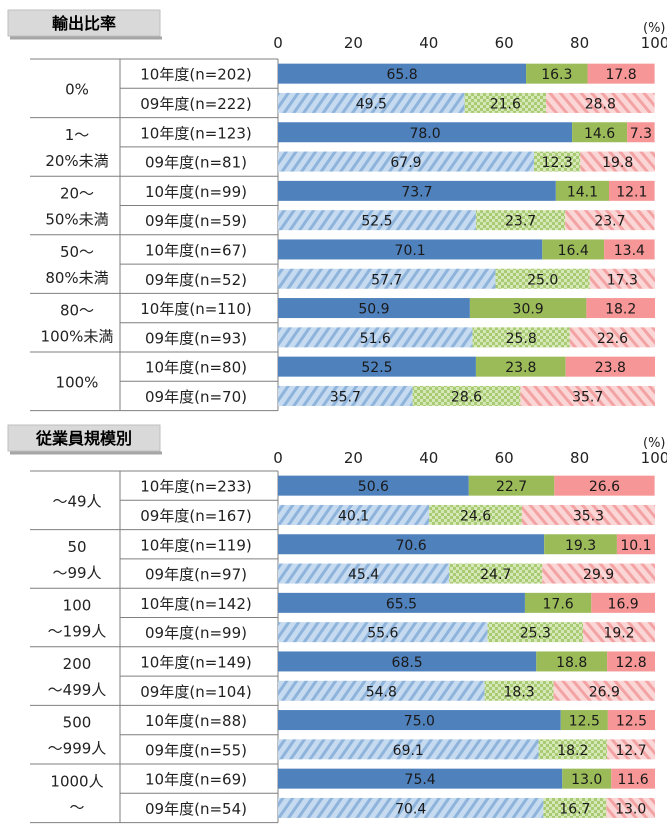 This screenshot has height=831, width=667. I want to click on chart0-data-label: 19.8, so click(617, 163).